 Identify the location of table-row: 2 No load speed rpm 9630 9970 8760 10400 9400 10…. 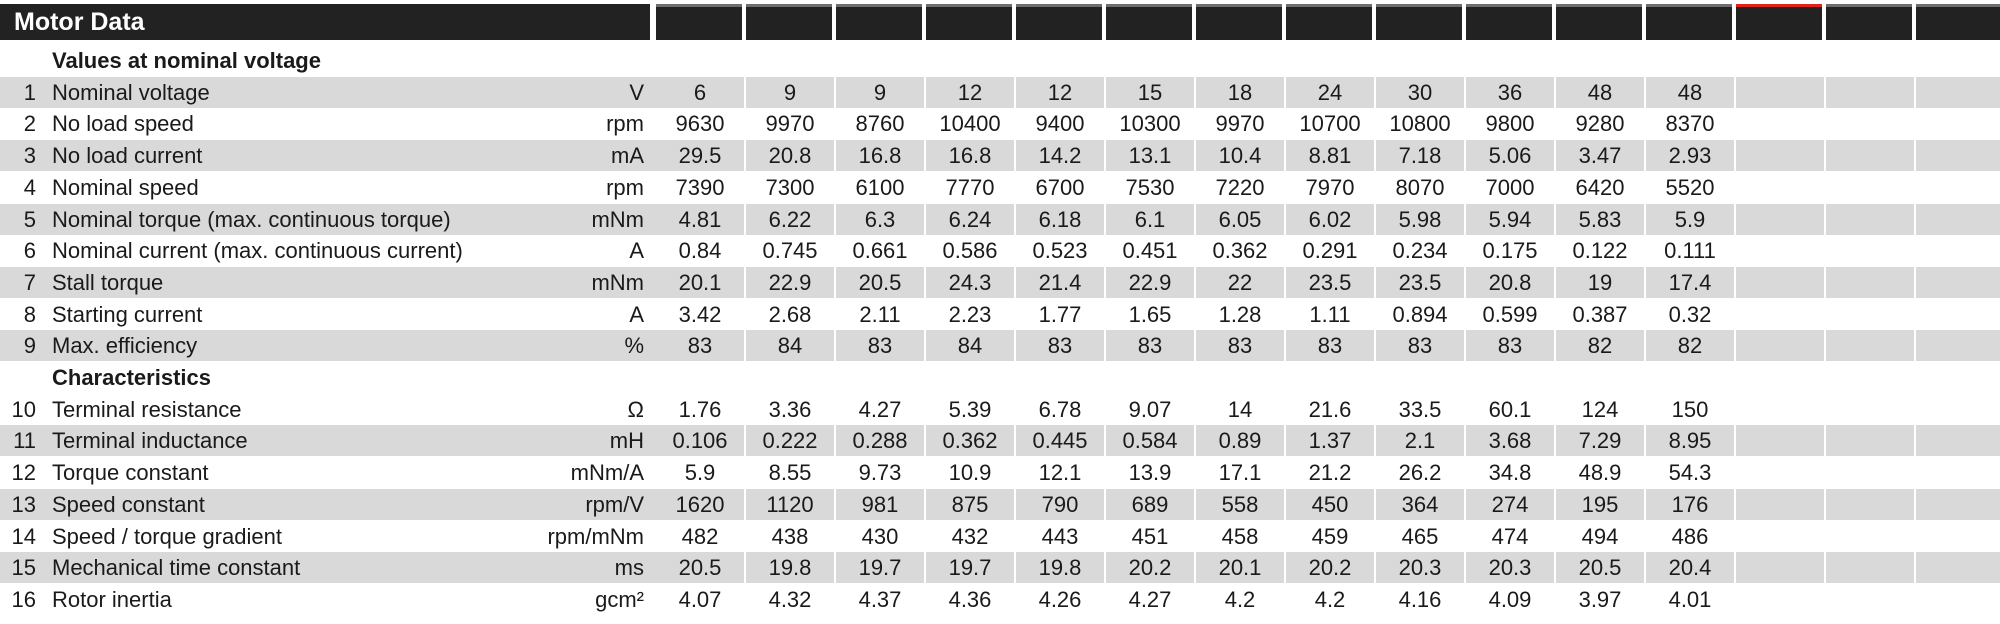
(1000, 123).